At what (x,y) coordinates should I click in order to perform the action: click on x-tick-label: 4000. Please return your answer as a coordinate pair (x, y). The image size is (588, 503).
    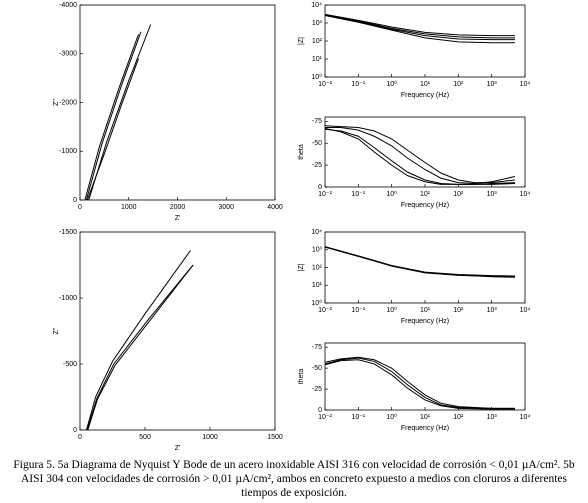
    Looking at the image, I should click on (275, 207).